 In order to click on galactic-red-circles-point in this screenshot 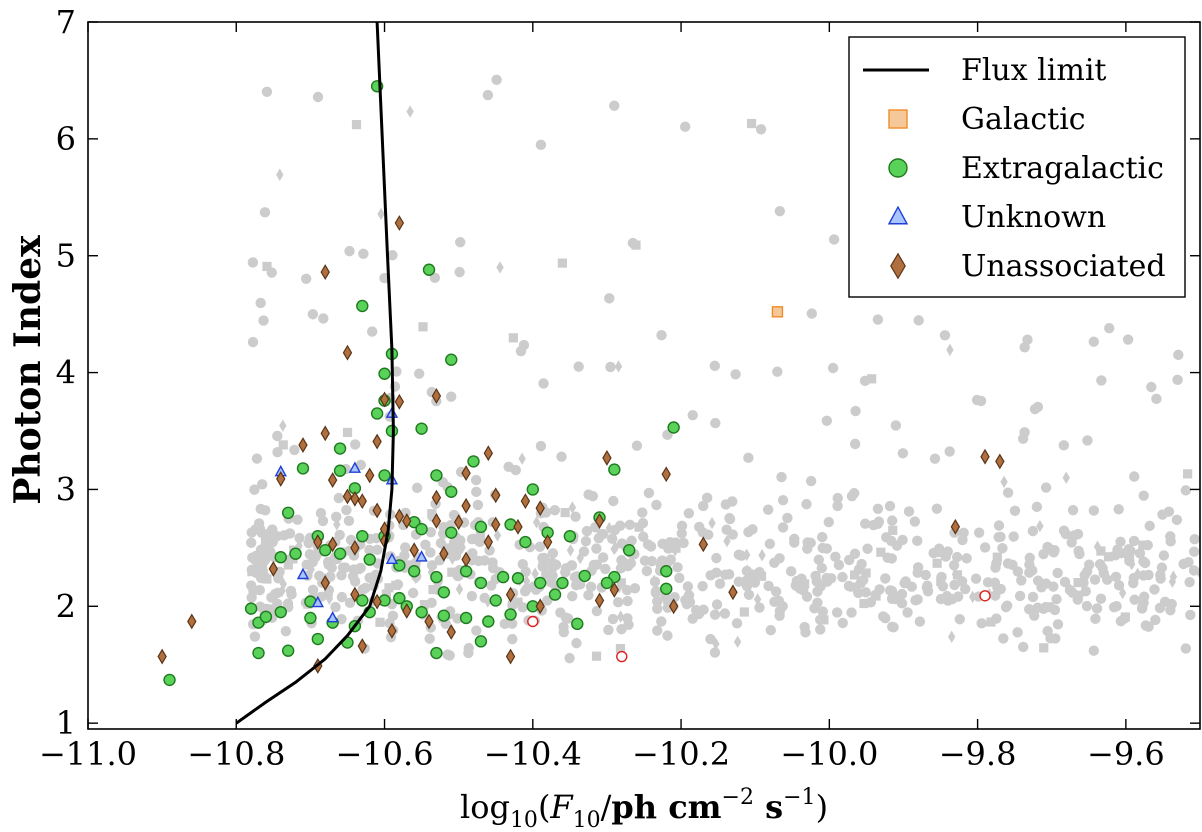, I will do `click(985, 596)`.